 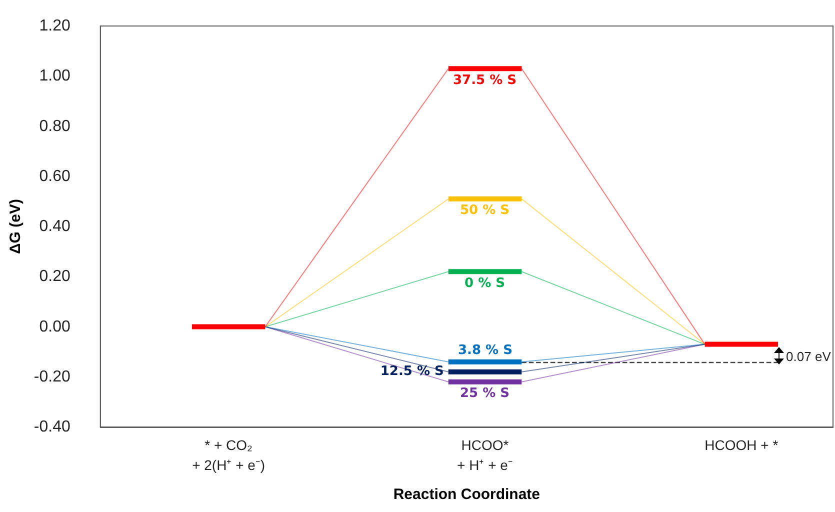 I want to click on series-label: 37.5 % S, so click(x=485, y=80).